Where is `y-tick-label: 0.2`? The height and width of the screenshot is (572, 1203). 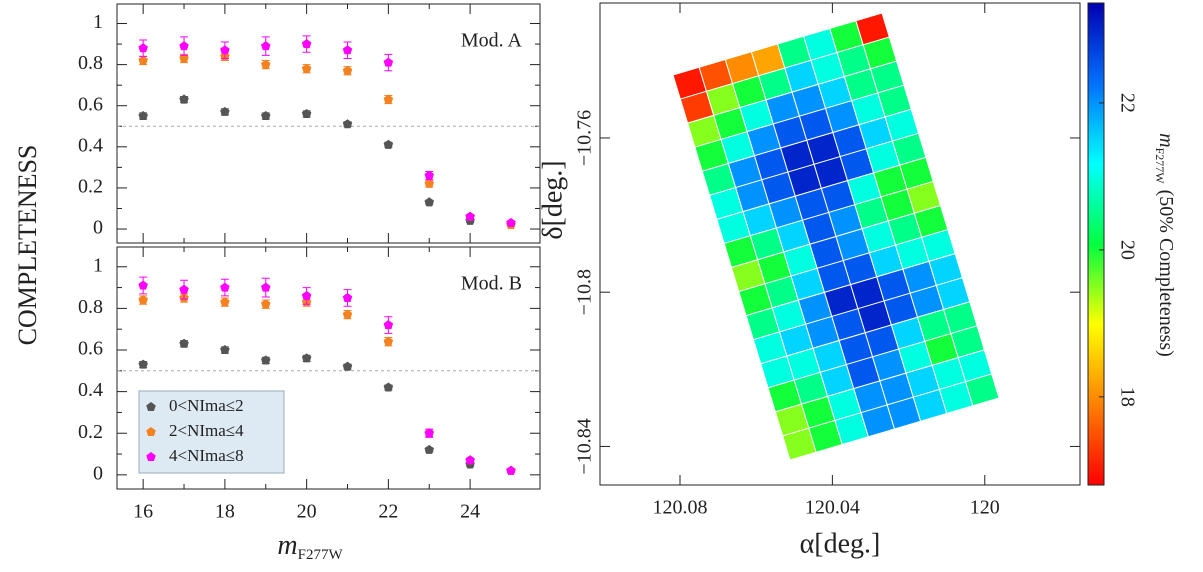
y-tick-label: 0.2 is located at coordinates (90, 187).